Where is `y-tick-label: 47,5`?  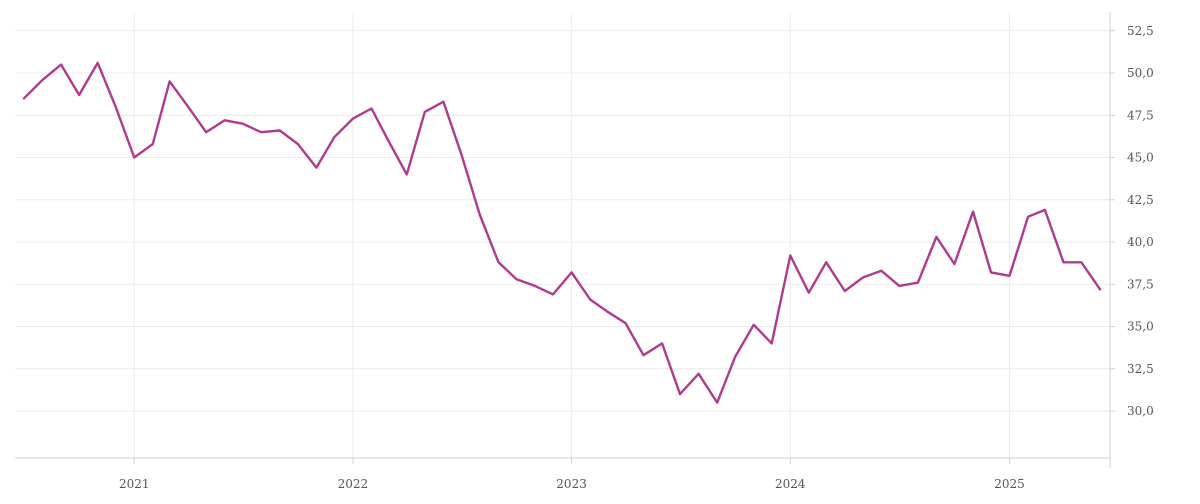
y-tick-label: 47,5 is located at coordinates (1140, 115).